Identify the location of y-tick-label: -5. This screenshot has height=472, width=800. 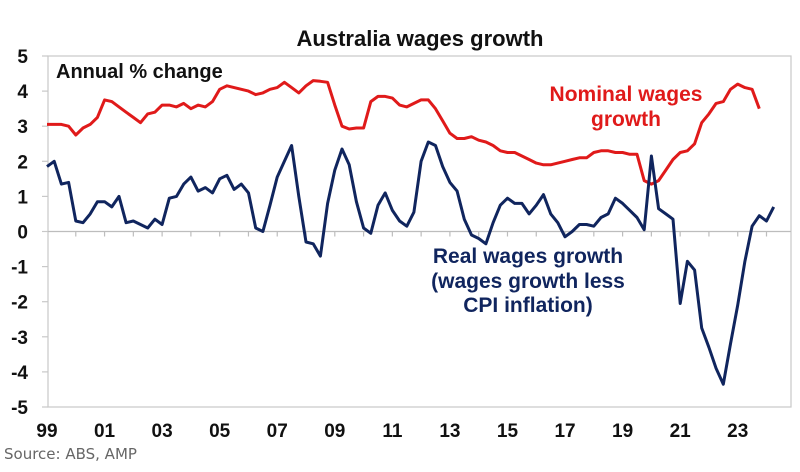
(19, 408).